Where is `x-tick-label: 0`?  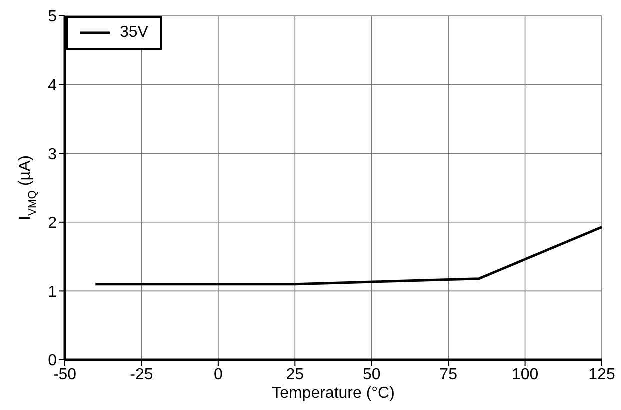 x-tick-label: 0 is located at coordinates (218, 375).